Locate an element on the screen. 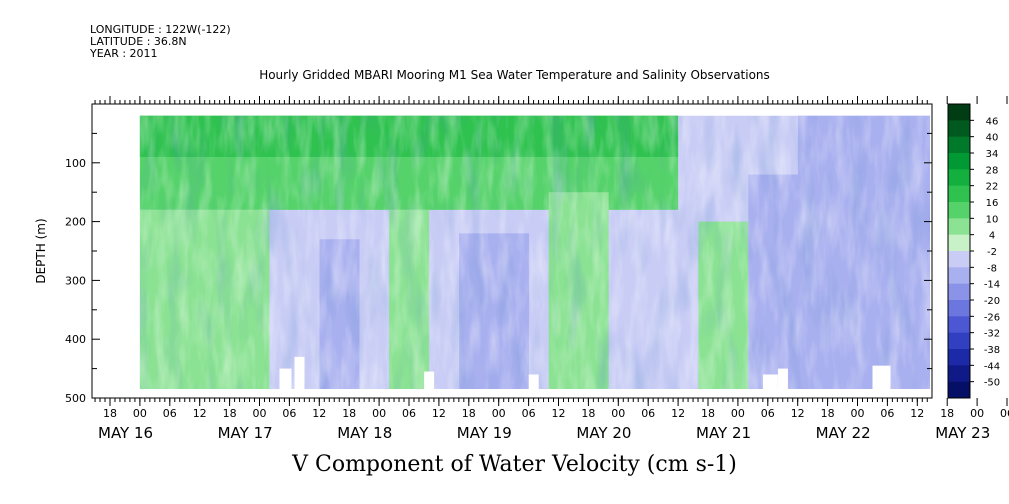 Image resolution: width=1009 pixels, height=504 pixels. x-day-label: MAY 21 is located at coordinates (723, 433).